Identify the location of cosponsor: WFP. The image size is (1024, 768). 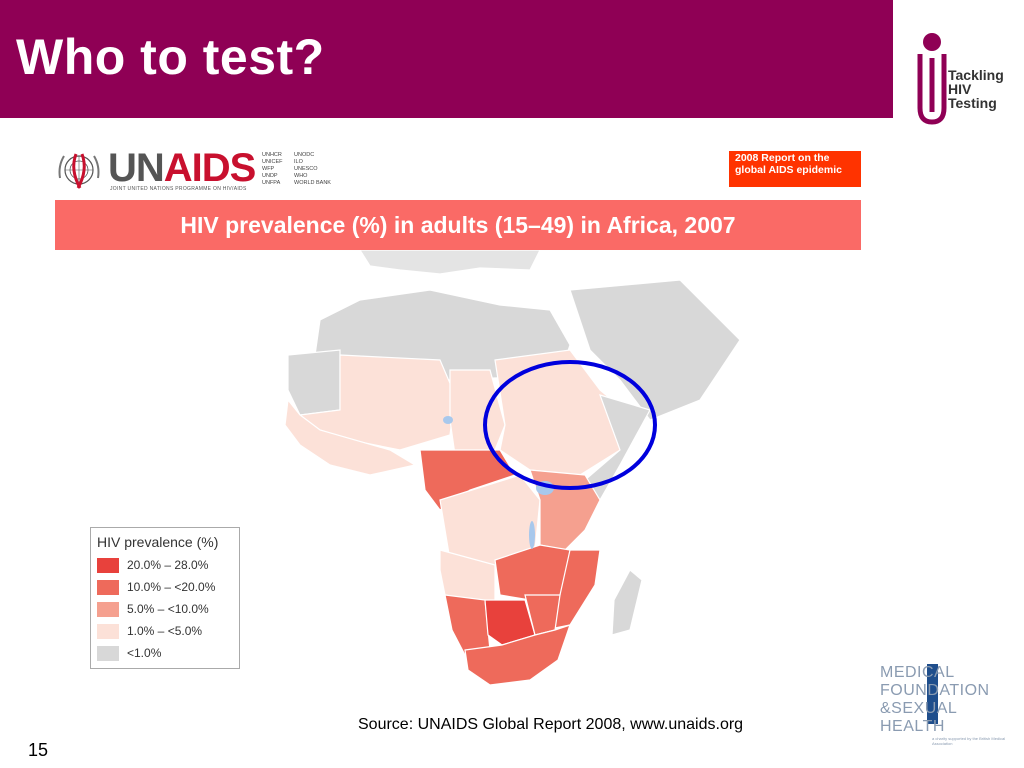
(268, 169).